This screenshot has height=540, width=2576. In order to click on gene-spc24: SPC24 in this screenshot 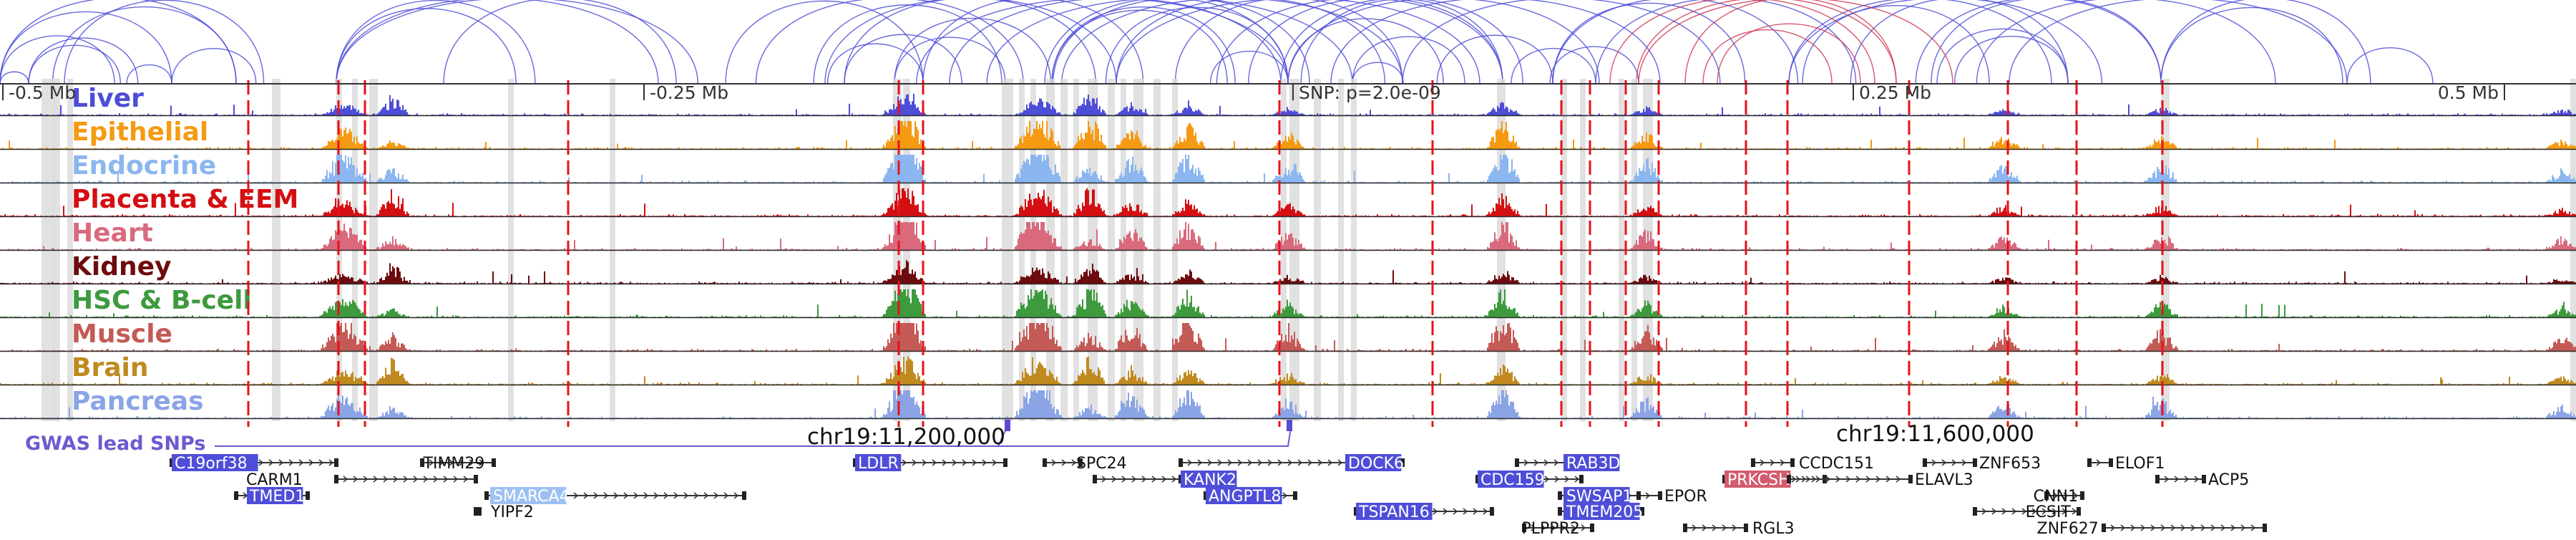, I will do `click(1085, 464)`.